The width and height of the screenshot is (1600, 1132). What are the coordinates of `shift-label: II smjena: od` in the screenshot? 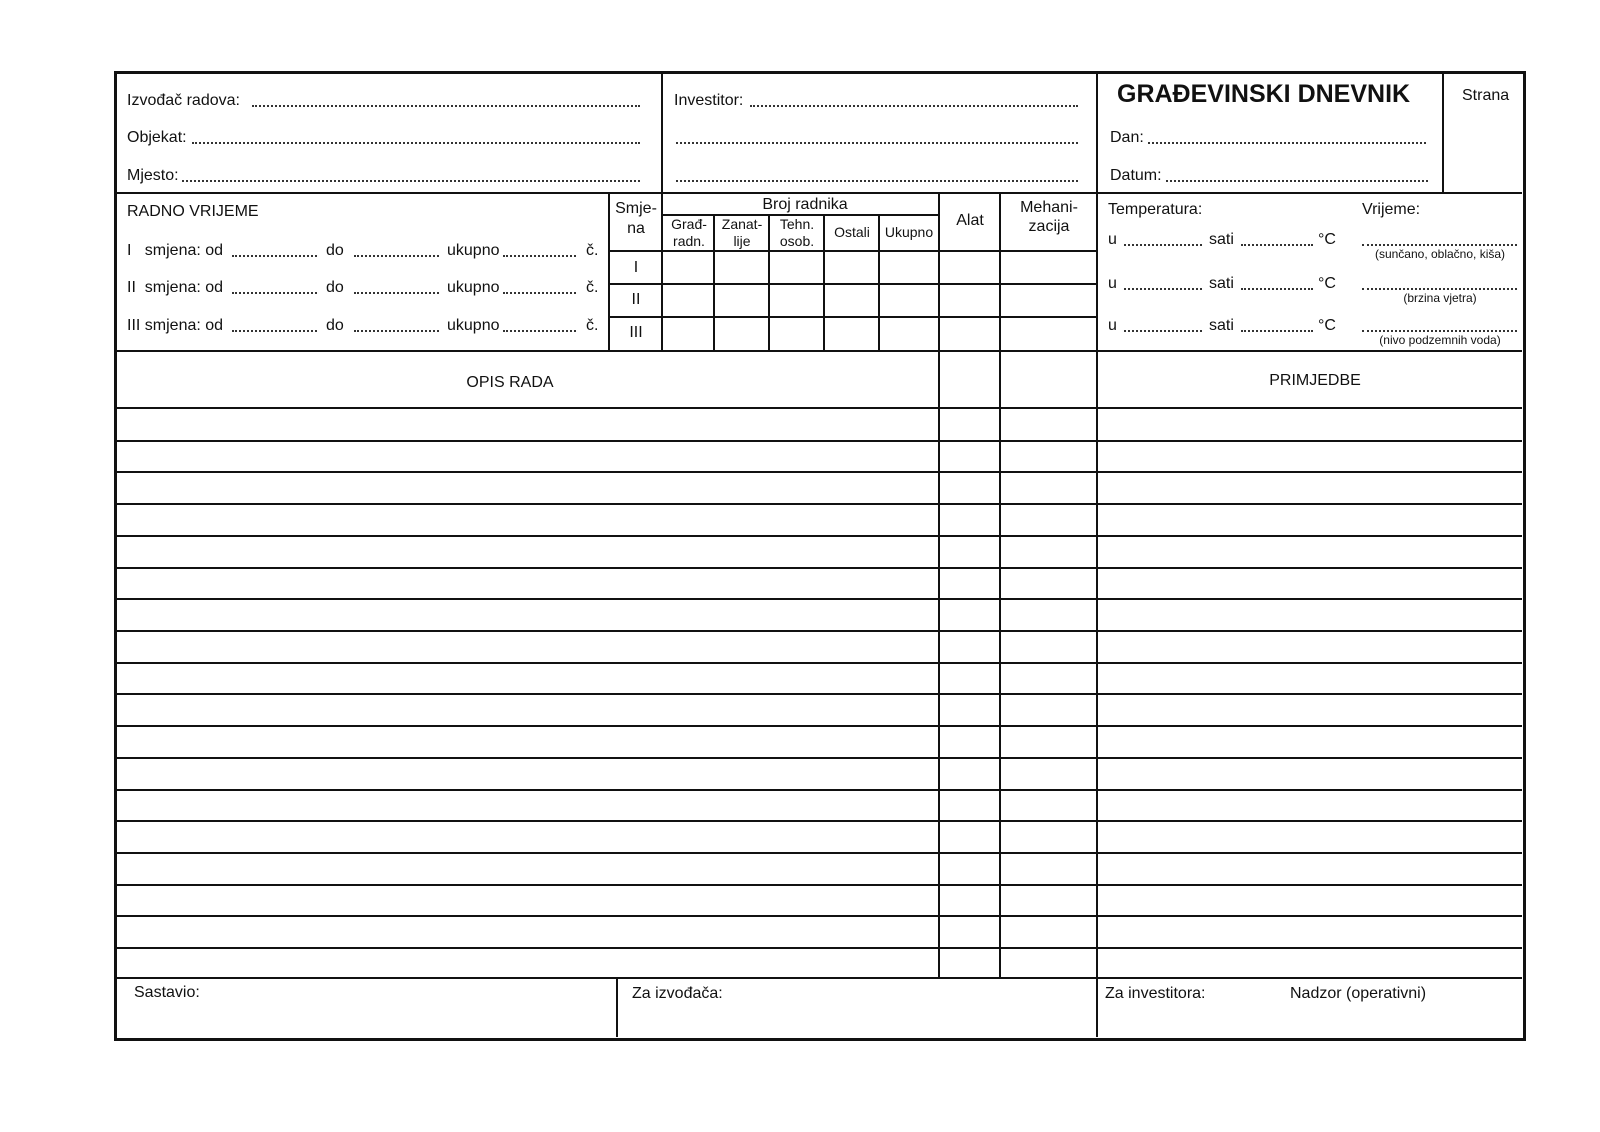 It's located at (175, 287).